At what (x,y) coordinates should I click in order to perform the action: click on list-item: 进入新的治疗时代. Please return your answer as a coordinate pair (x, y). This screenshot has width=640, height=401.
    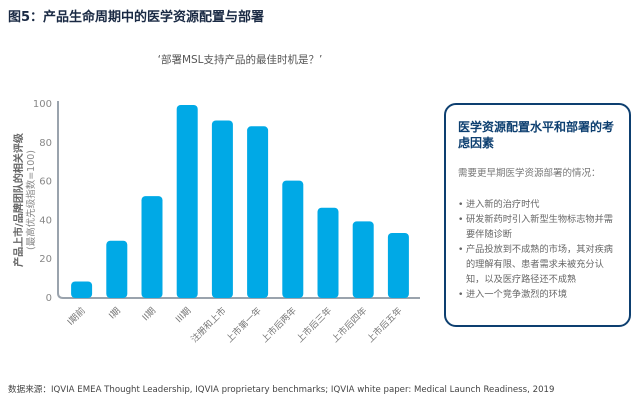
    Looking at the image, I should click on (538, 204).